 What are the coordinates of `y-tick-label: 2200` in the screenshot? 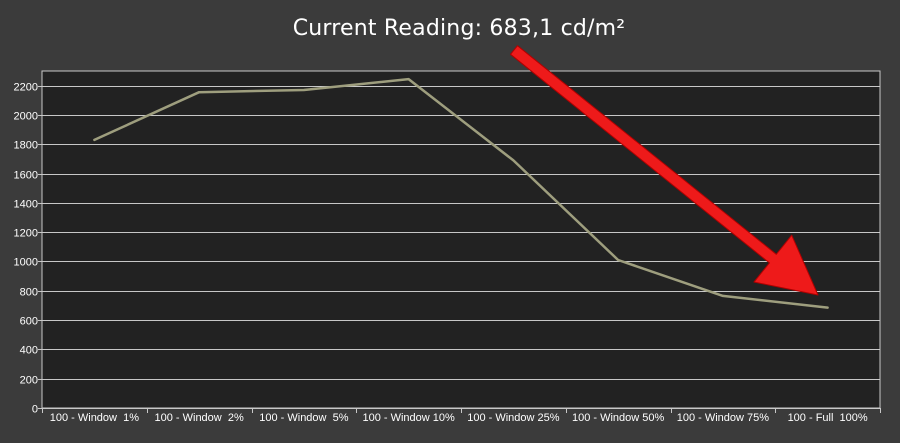 It's located at (26, 88).